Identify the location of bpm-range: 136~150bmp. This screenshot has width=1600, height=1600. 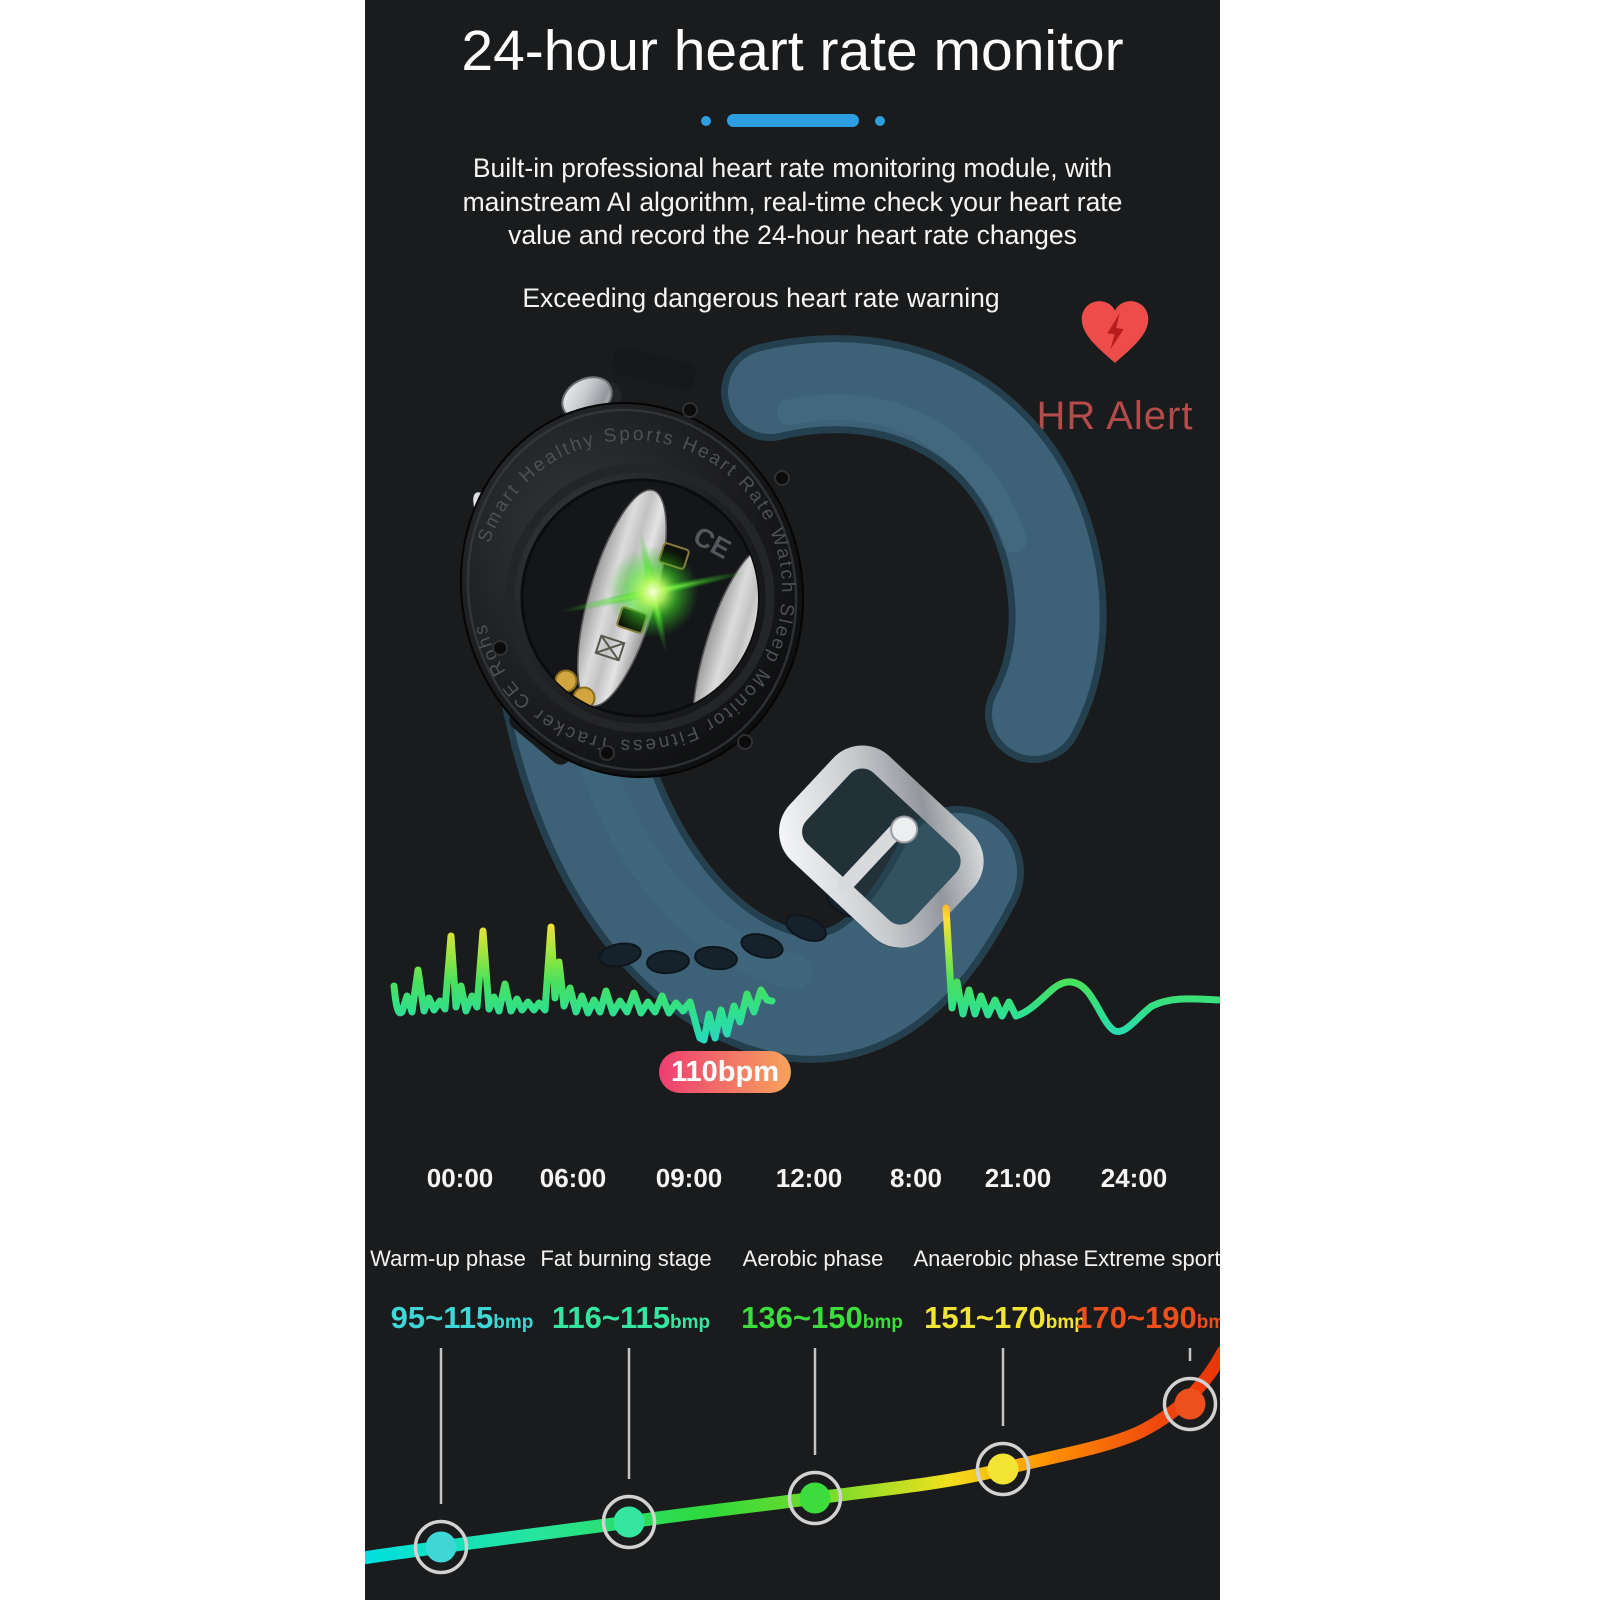
(822, 1318).